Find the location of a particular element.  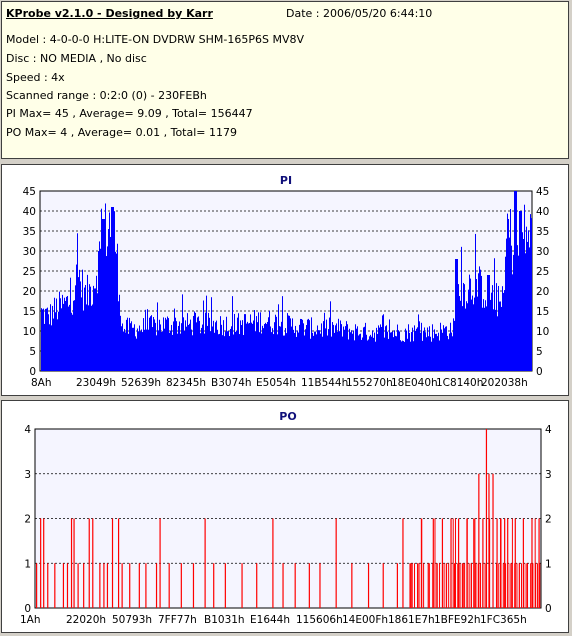

pi-ytick-label-right: 45 is located at coordinates (542, 192).